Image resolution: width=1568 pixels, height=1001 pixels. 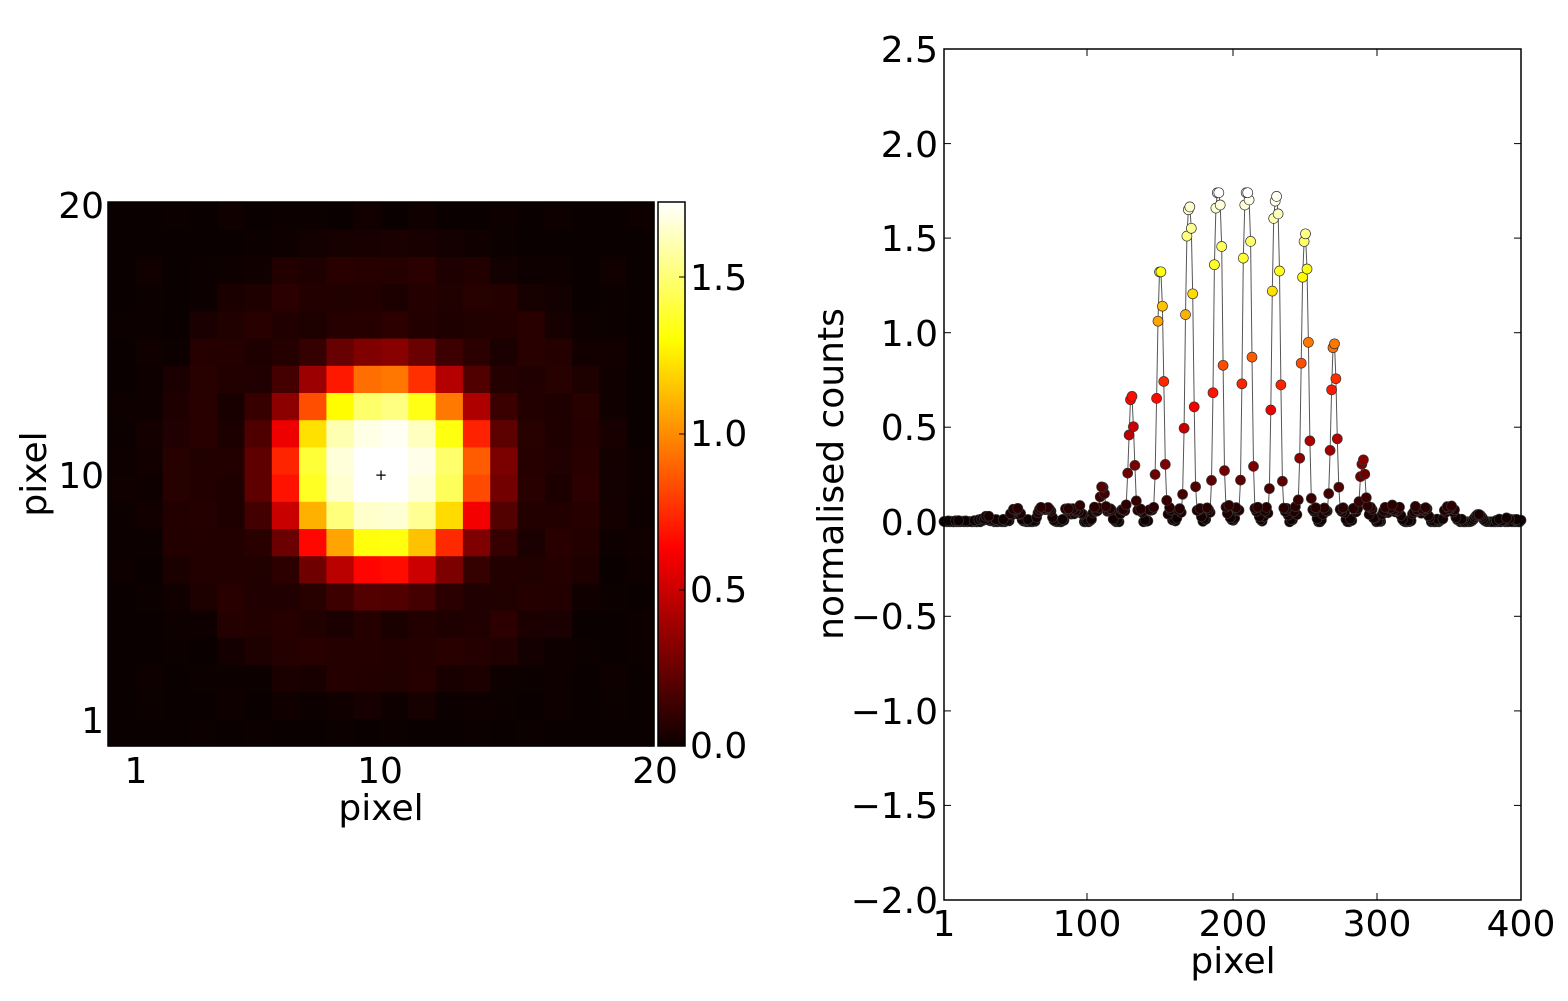 What do you see at coordinates (1232, 357) in the screenshot?
I see `profile-points` at bounding box center [1232, 357].